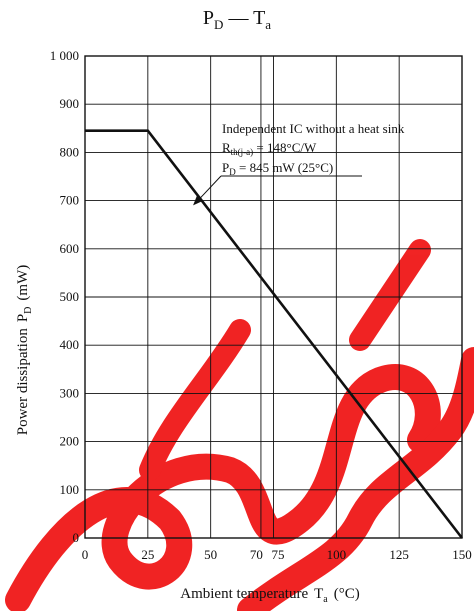  What do you see at coordinates (259, 18) in the screenshot?
I see `title-second: T` at bounding box center [259, 18].